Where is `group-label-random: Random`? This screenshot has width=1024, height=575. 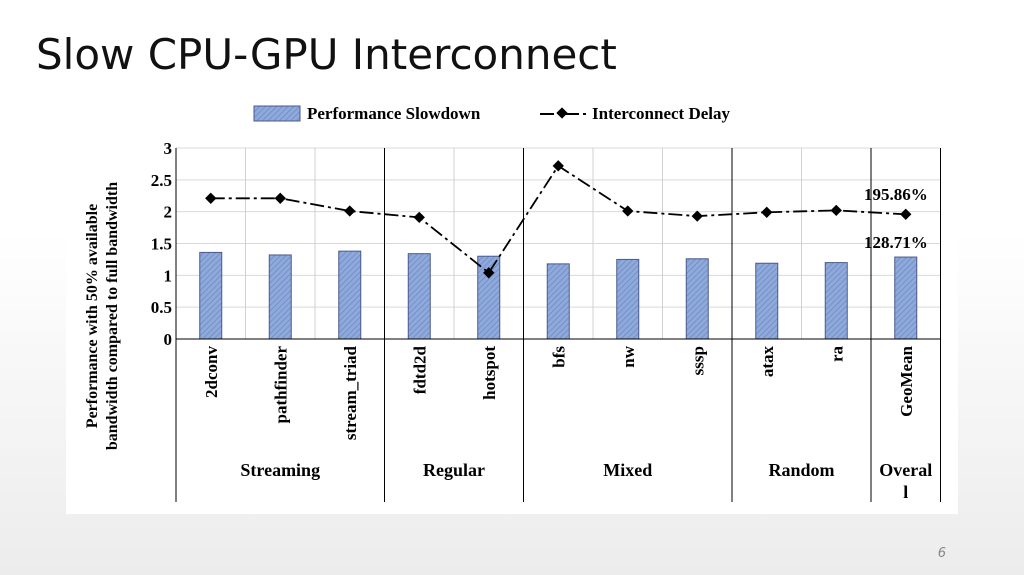 group-label-random: Random is located at coordinates (801, 470).